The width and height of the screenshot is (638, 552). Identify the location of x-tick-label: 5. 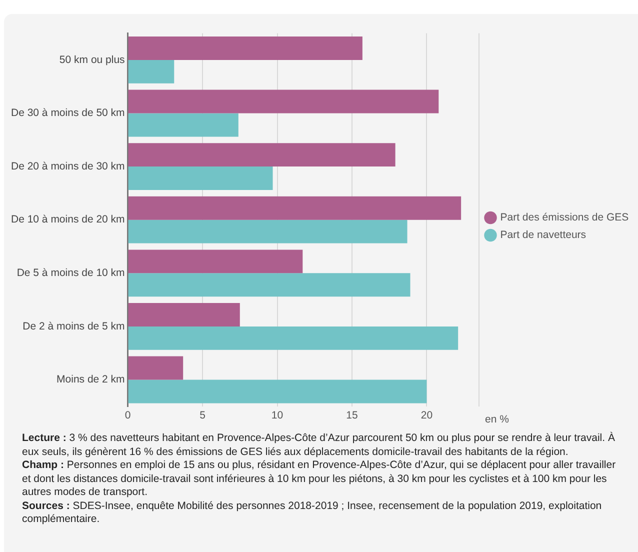
(203, 416).